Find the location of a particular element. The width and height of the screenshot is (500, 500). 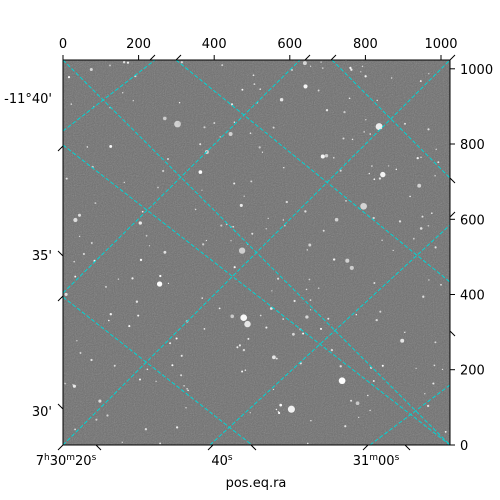

right-tick-label: 200 is located at coordinates (472, 371).